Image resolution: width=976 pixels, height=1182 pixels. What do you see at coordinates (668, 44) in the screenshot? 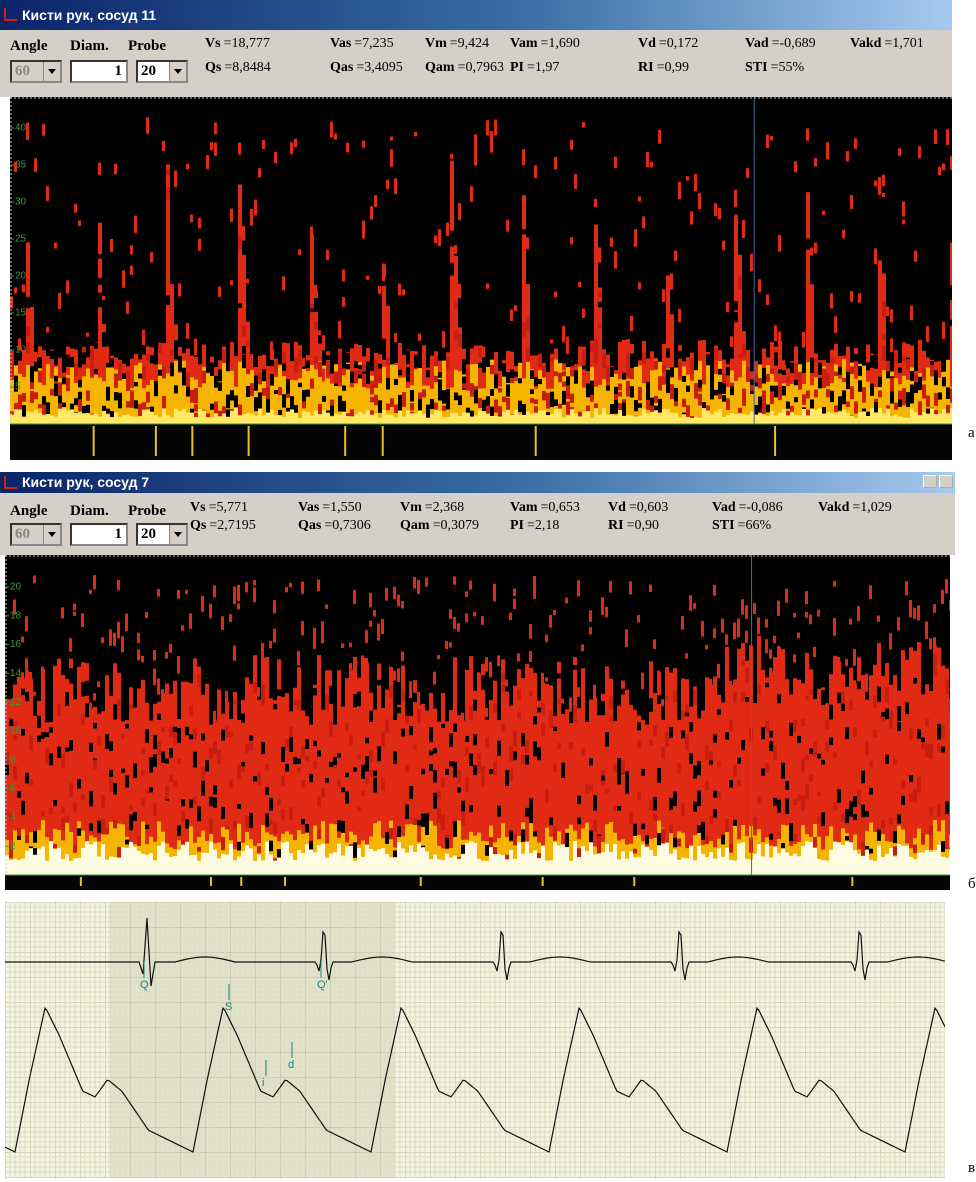
I see `measurement: Vd=0,172` at bounding box center [668, 44].